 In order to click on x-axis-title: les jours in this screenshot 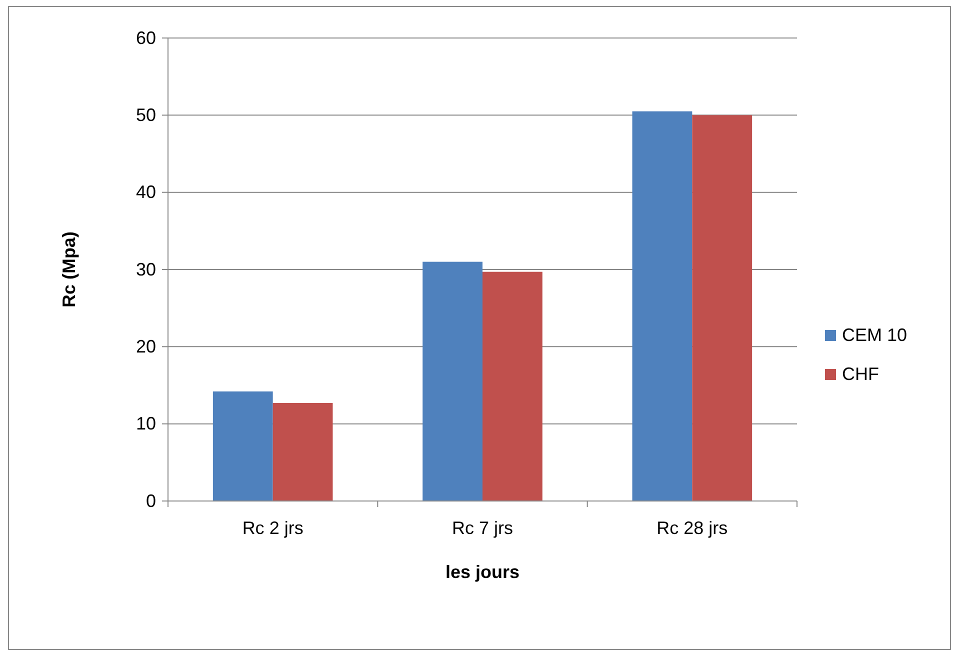, I will do `click(482, 572)`.